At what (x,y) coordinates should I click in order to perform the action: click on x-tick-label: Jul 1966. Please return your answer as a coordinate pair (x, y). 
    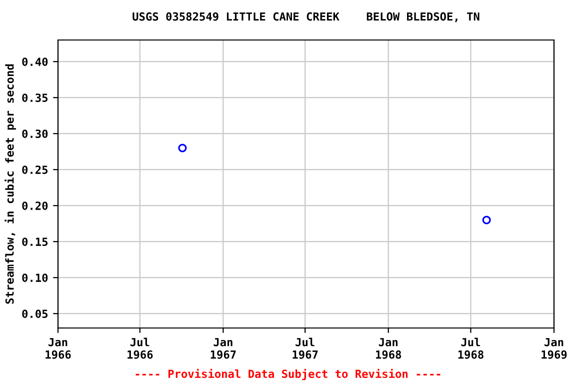
    Looking at the image, I should click on (140, 348).